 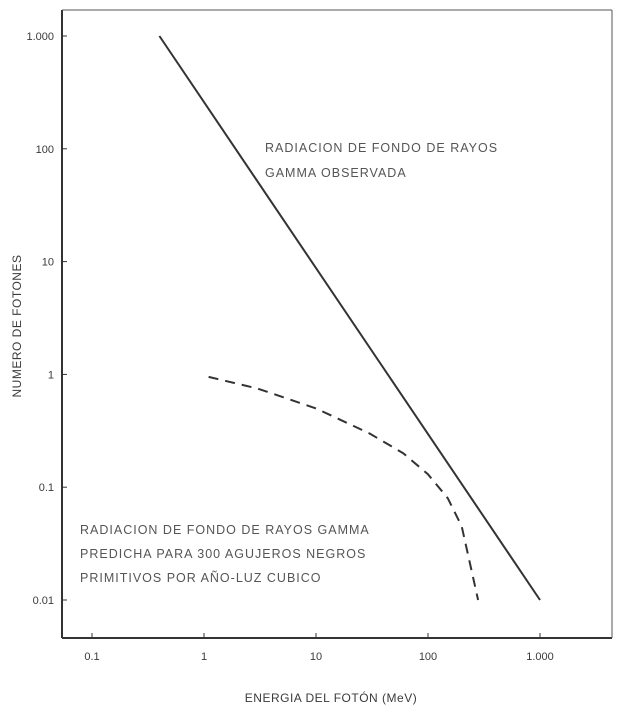 What do you see at coordinates (201, 578) in the screenshot?
I see `annotation-line: PRIMITIVOS POR AÑO-LUZ CUBICO` at bounding box center [201, 578].